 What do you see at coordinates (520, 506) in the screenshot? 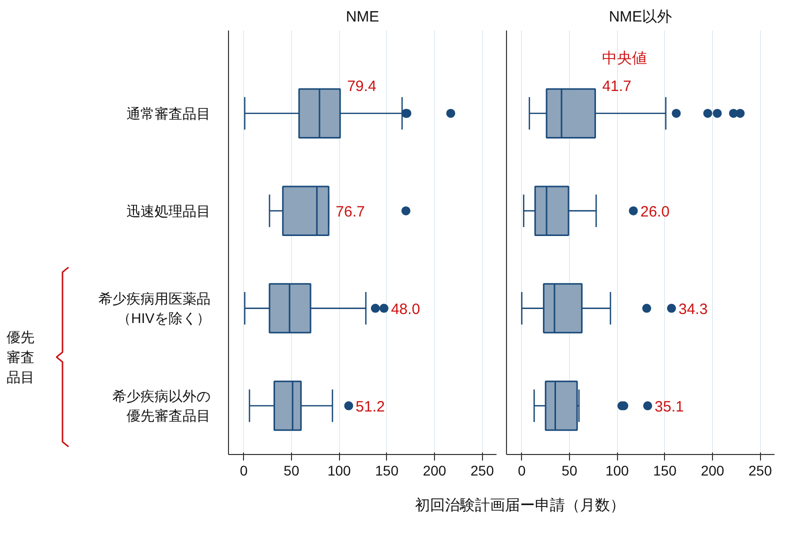
I see `x-axis-title: 初回治験計画届ー申請（月数）` at bounding box center [520, 506].